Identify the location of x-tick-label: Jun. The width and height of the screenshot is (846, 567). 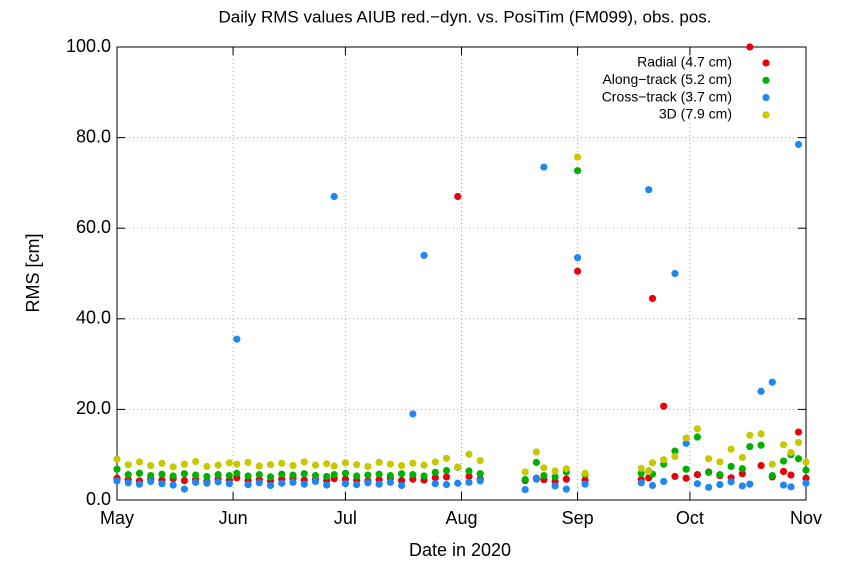
(233, 518).